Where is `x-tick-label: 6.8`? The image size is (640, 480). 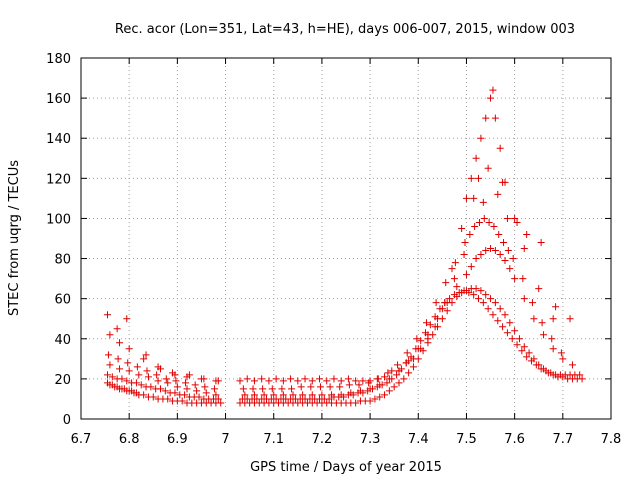 x-tick-label: 6.8 is located at coordinates (129, 439).